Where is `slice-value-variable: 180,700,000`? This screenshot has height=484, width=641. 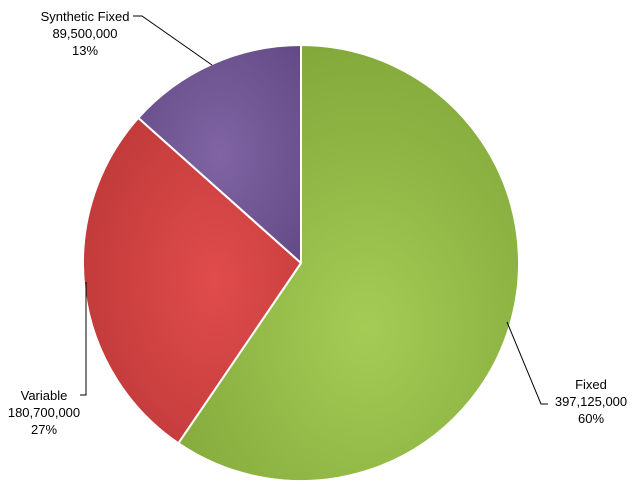 slice-value-variable: 180,700,000 is located at coordinates (44, 412).